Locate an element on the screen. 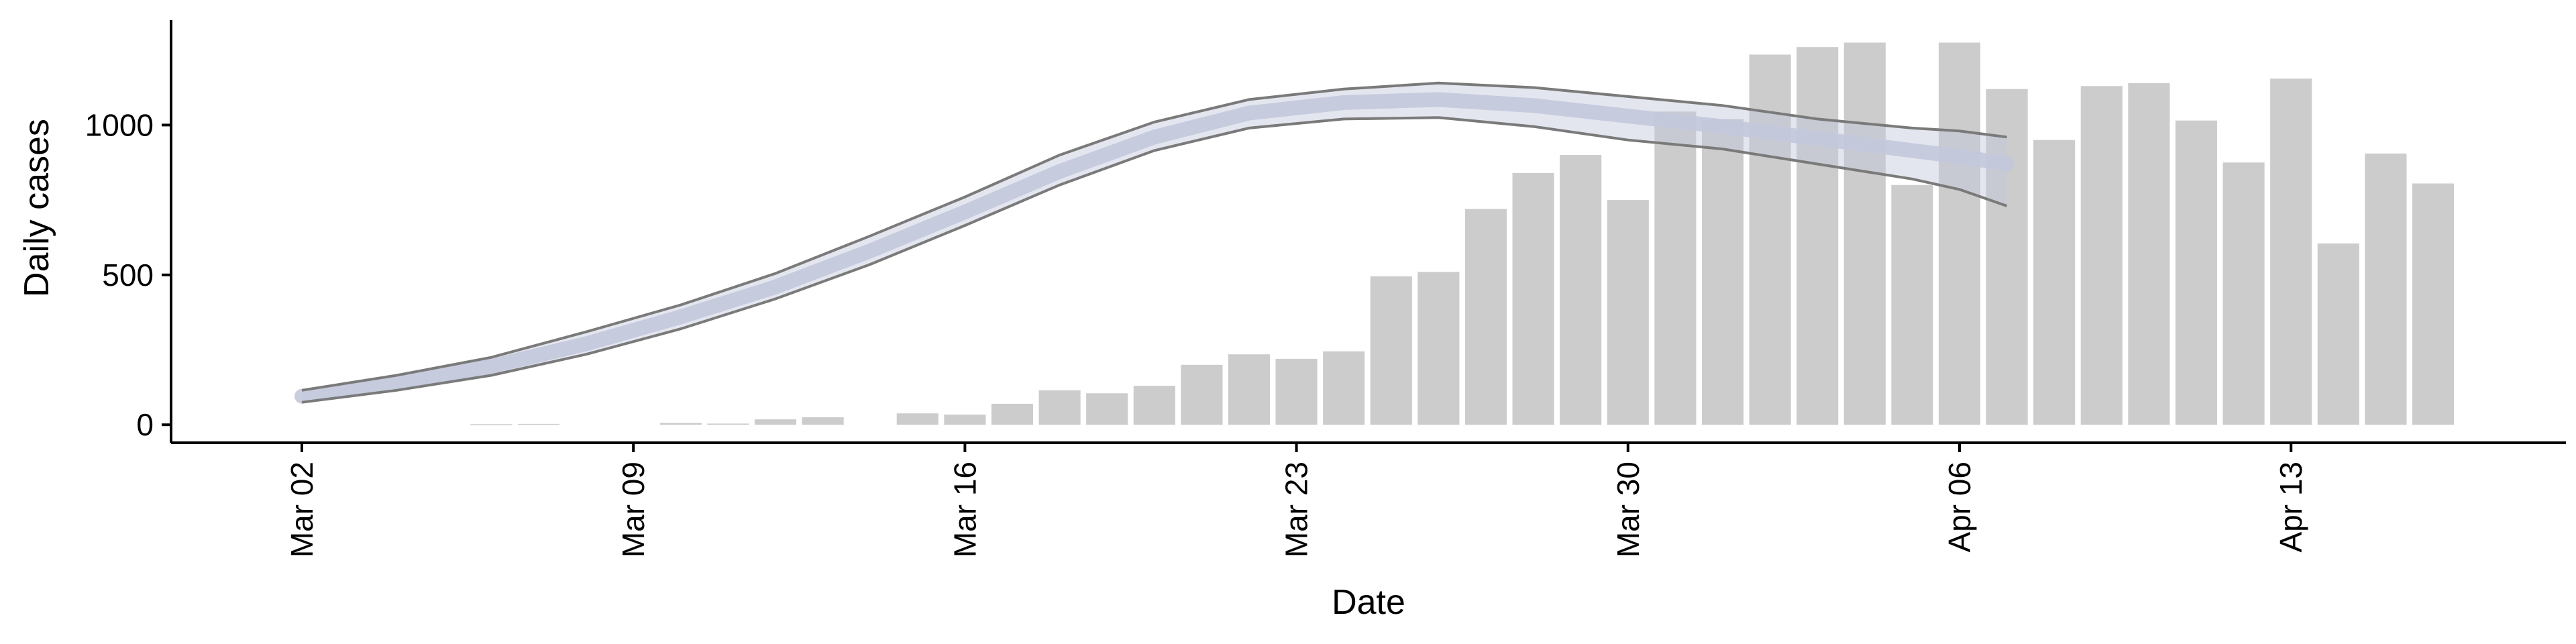 Image resolution: width=2576 pixels, height=644 pixels. x-tick-label-7: Mar 09 is located at coordinates (633, 509).